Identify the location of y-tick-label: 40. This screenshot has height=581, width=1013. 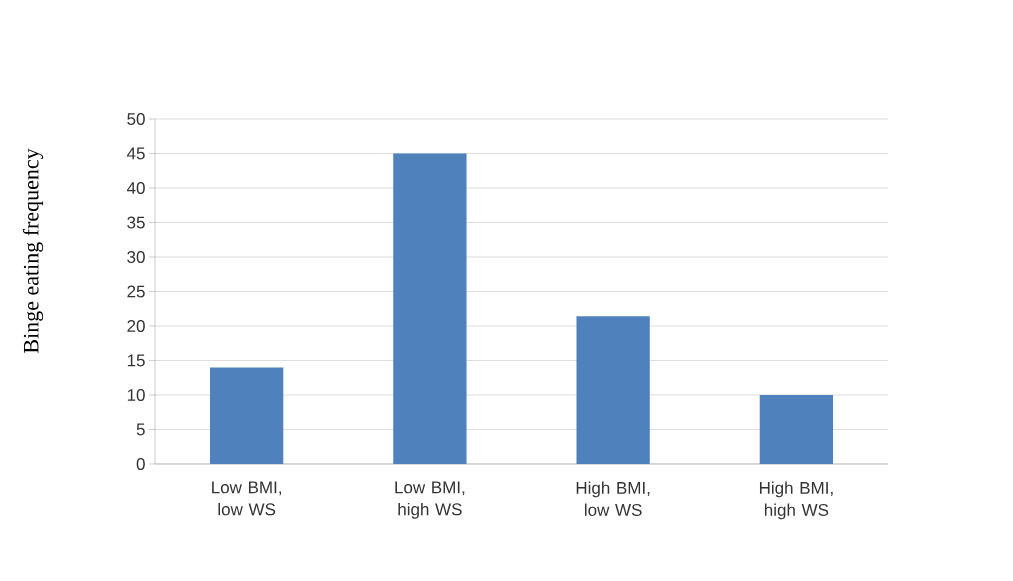
(135, 188).